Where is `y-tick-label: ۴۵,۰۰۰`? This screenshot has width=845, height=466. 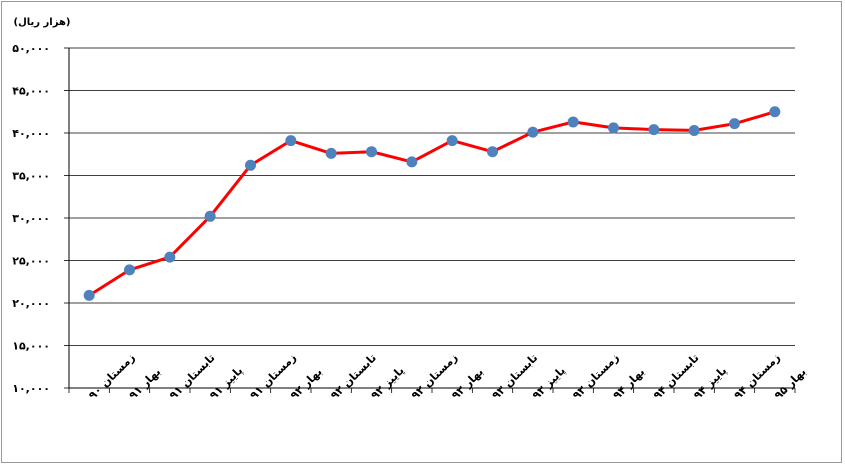 y-tick-label: ۴۵,۰۰۰ is located at coordinates (31, 91).